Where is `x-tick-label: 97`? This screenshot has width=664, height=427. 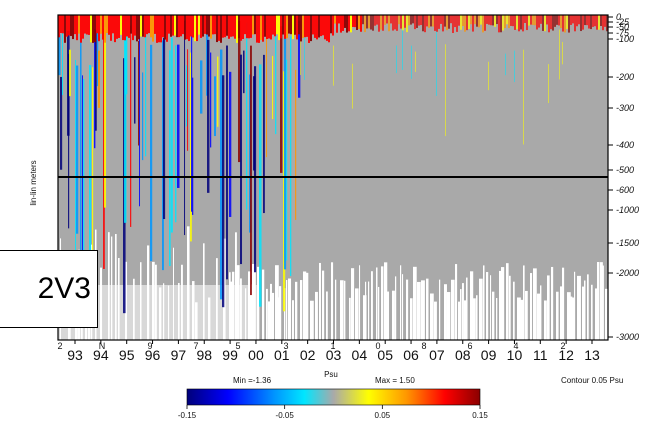 x-tick-label: 97 is located at coordinates (179, 355).